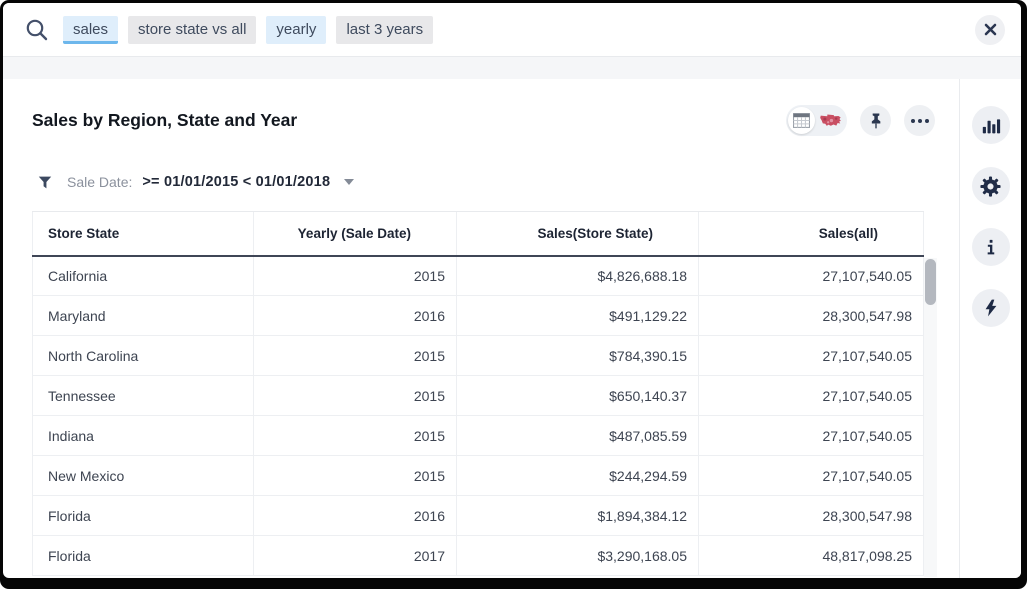 This screenshot has height=589, width=1027. Describe the element at coordinates (930, 417) in the screenshot. I see `table-scrollbar-track` at that location.